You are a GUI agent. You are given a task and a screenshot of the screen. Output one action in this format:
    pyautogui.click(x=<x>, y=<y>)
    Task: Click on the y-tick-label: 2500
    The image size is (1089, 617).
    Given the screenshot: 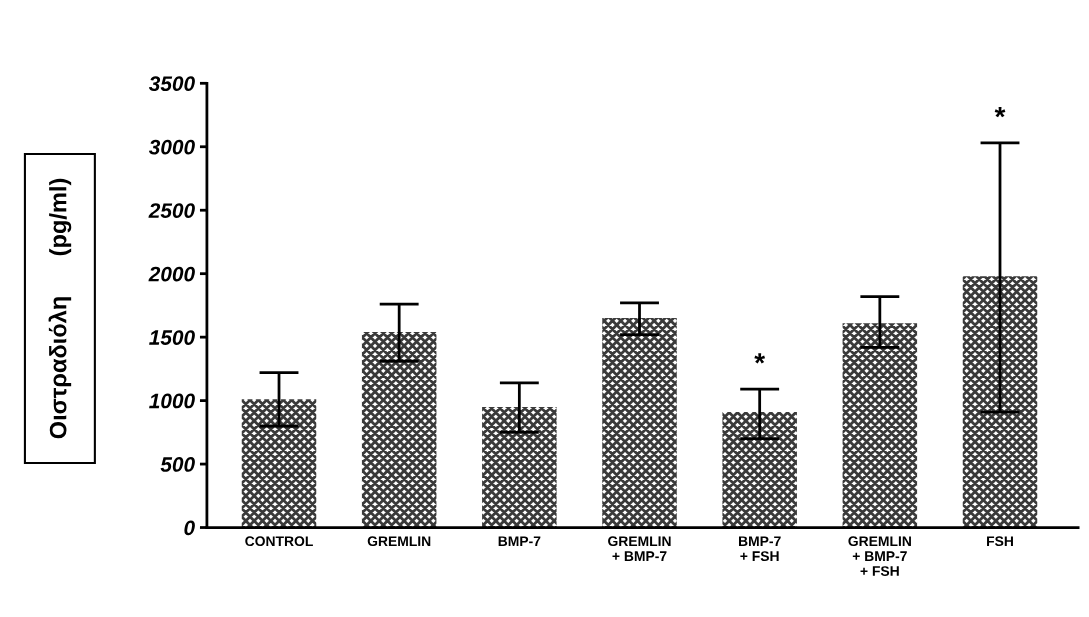 What is the action you would take?
    pyautogui.click(x=171, y=210)
    